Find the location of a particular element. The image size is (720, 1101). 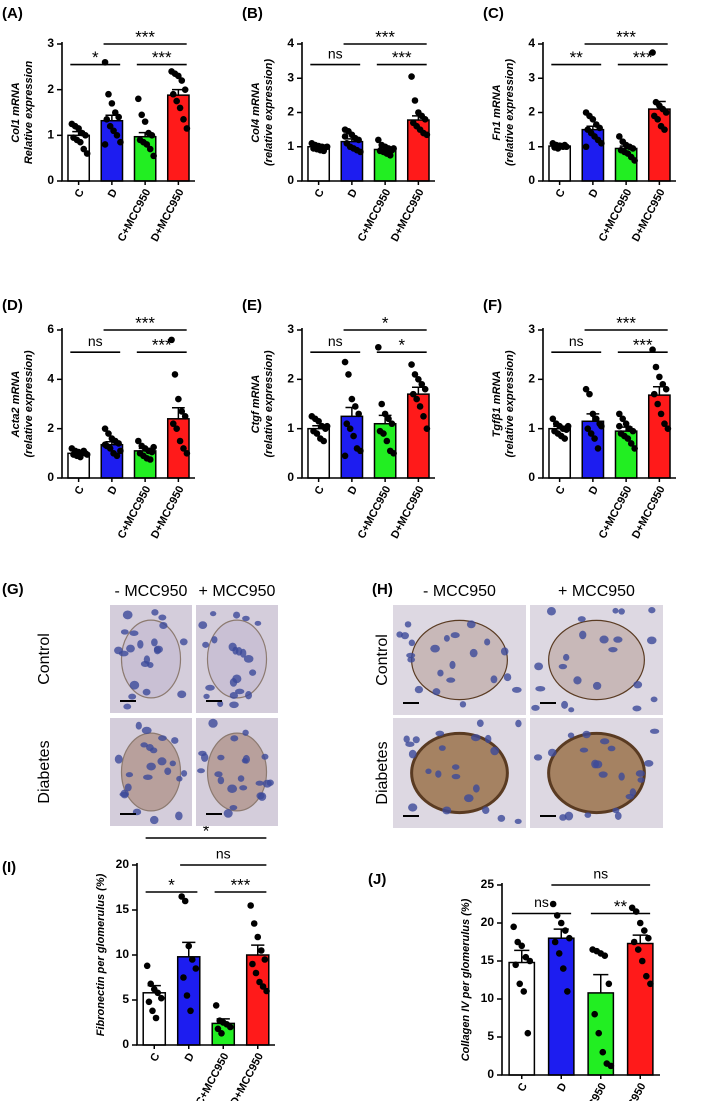

significance-label: ** is located at coordinates (577, 57).